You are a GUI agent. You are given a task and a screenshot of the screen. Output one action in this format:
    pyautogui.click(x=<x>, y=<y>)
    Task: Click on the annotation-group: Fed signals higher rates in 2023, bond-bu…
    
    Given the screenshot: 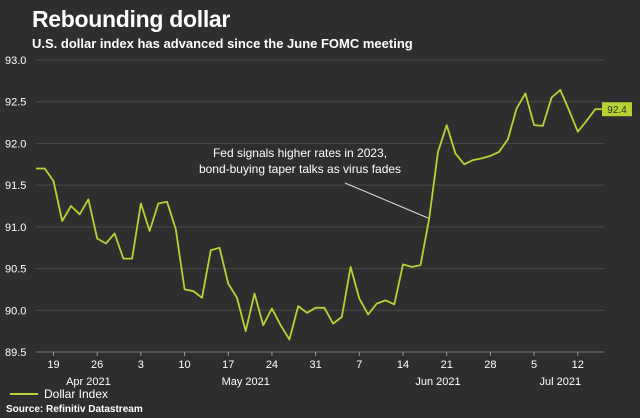 What is the action you would take?
    pyautogui.click(x=314, y=182)
    